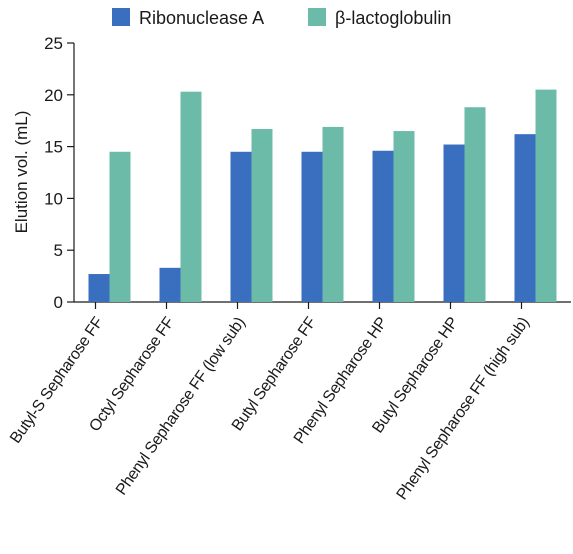 This screenshot has width=573, height=554. What do you see at coordinates (53, 95) in the screenshot?
I see `y-tick-label: 20` at bounding box center [53, 95].